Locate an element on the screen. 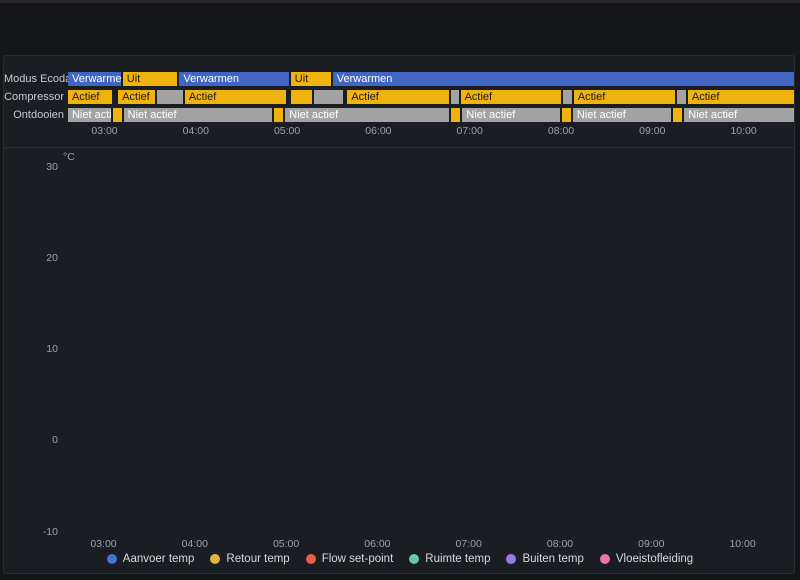 The image size is (800, 580). timeline-time-tick: 08:00 is located at coordinates (561, 131).